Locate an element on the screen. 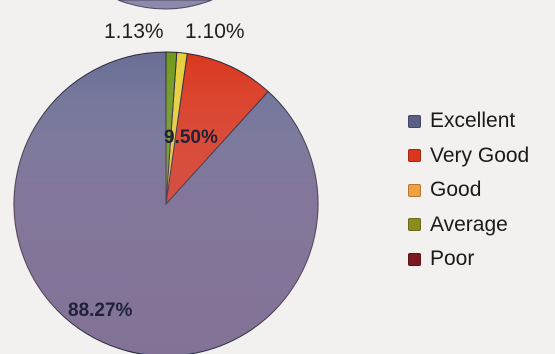 Image resolution: width=555 pixels, height=354 pixels. legend-item-poor: Poor is located at coordinates (468, 259).